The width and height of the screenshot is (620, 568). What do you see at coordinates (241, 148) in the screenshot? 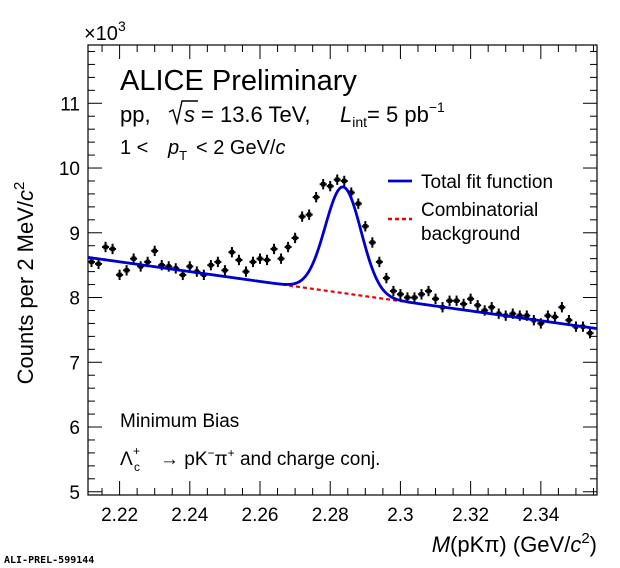
I see `svg-text: < 2 GeV/c` at bounding box center [241, 148].